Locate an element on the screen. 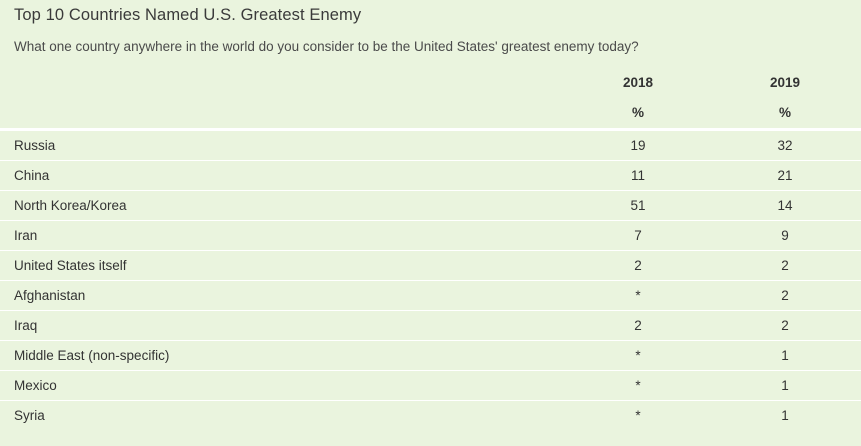  table-header-row: 2018 2019 is located at coordinates (430, 83).